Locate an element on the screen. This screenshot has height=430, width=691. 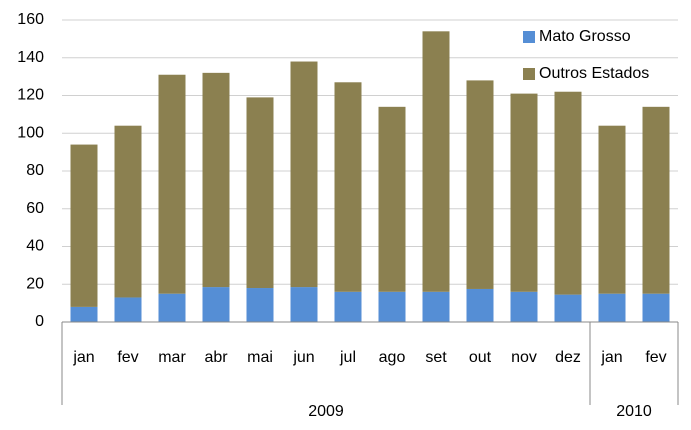
y-tick-label: 40 is located at coordinates (35, 246).